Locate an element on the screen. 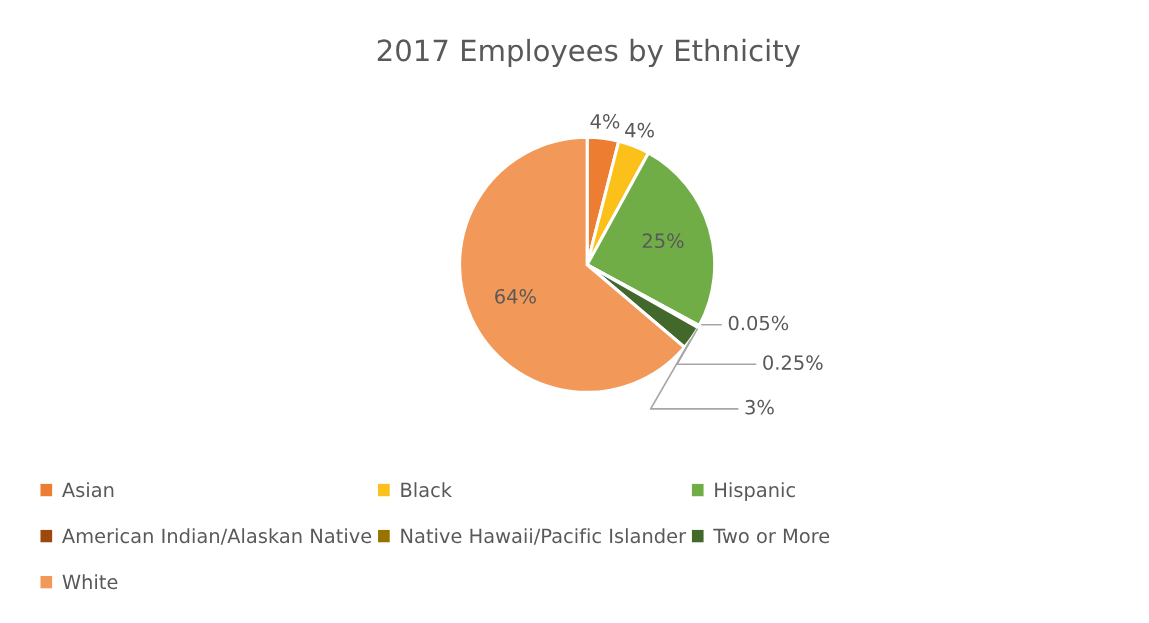  data-label: 64% is located at coordinates (515, 296).